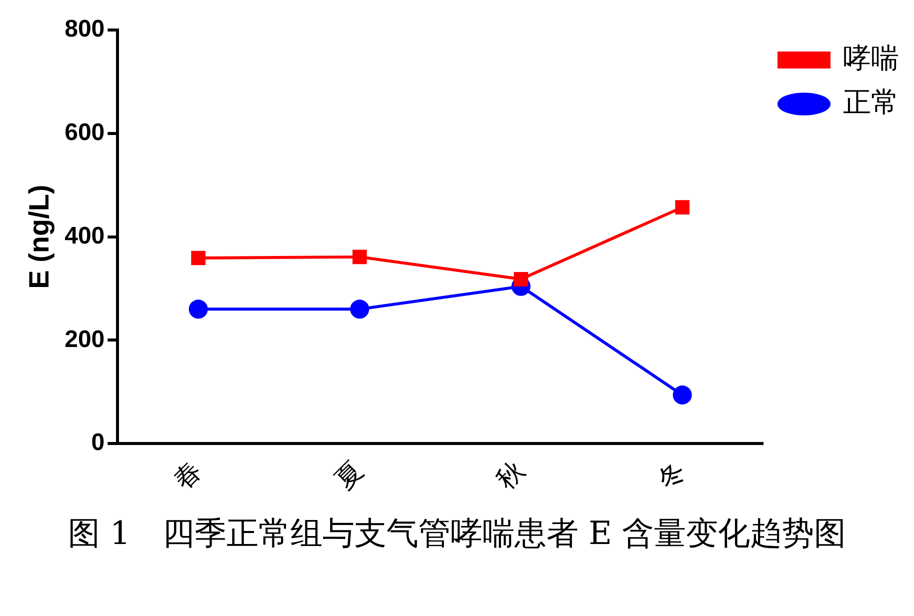 The image size is (914, 616). What do you see at coordinates (672, 476) in the screenshot?
I see `x-tick-label: 冬` at bounding box center [672, 476].